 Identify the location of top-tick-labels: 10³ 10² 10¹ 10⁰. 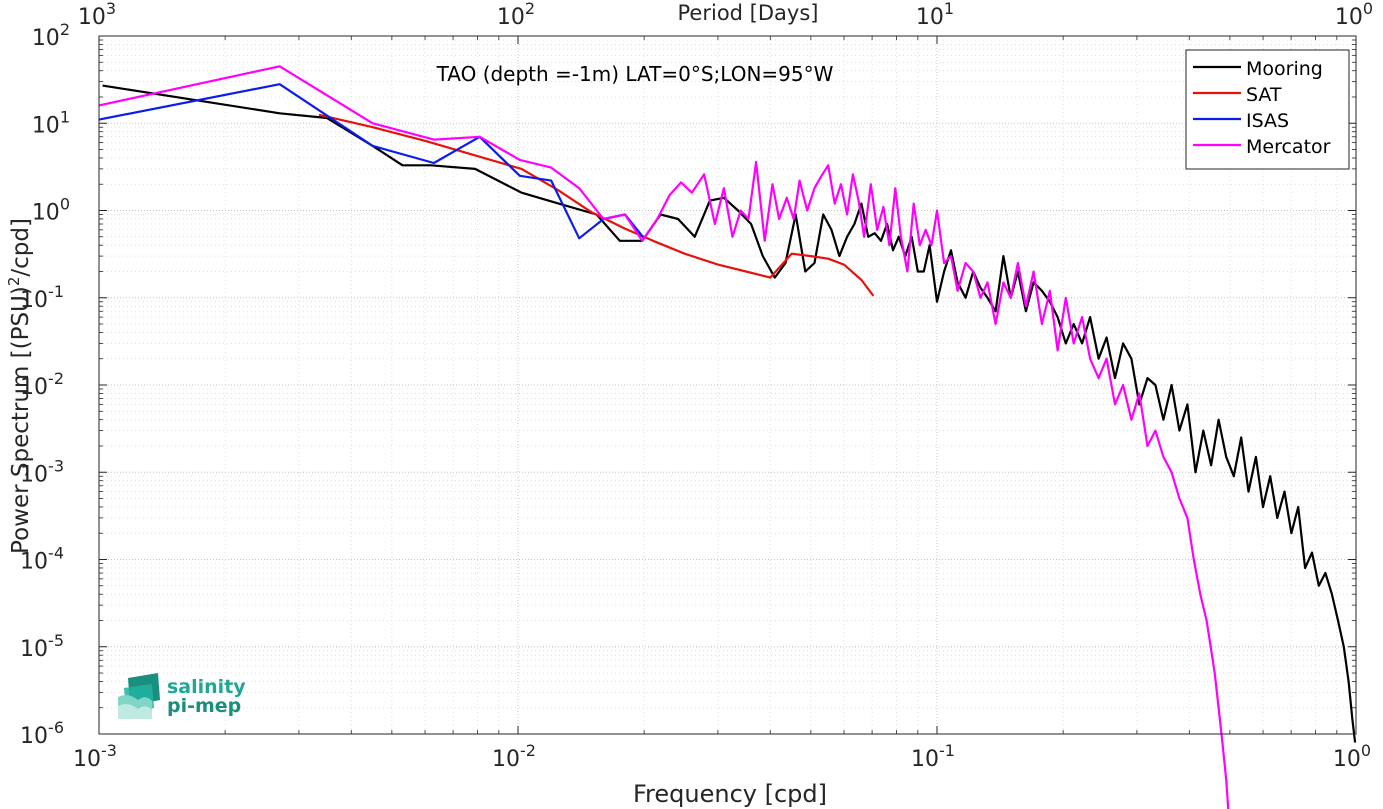
(725, 15).